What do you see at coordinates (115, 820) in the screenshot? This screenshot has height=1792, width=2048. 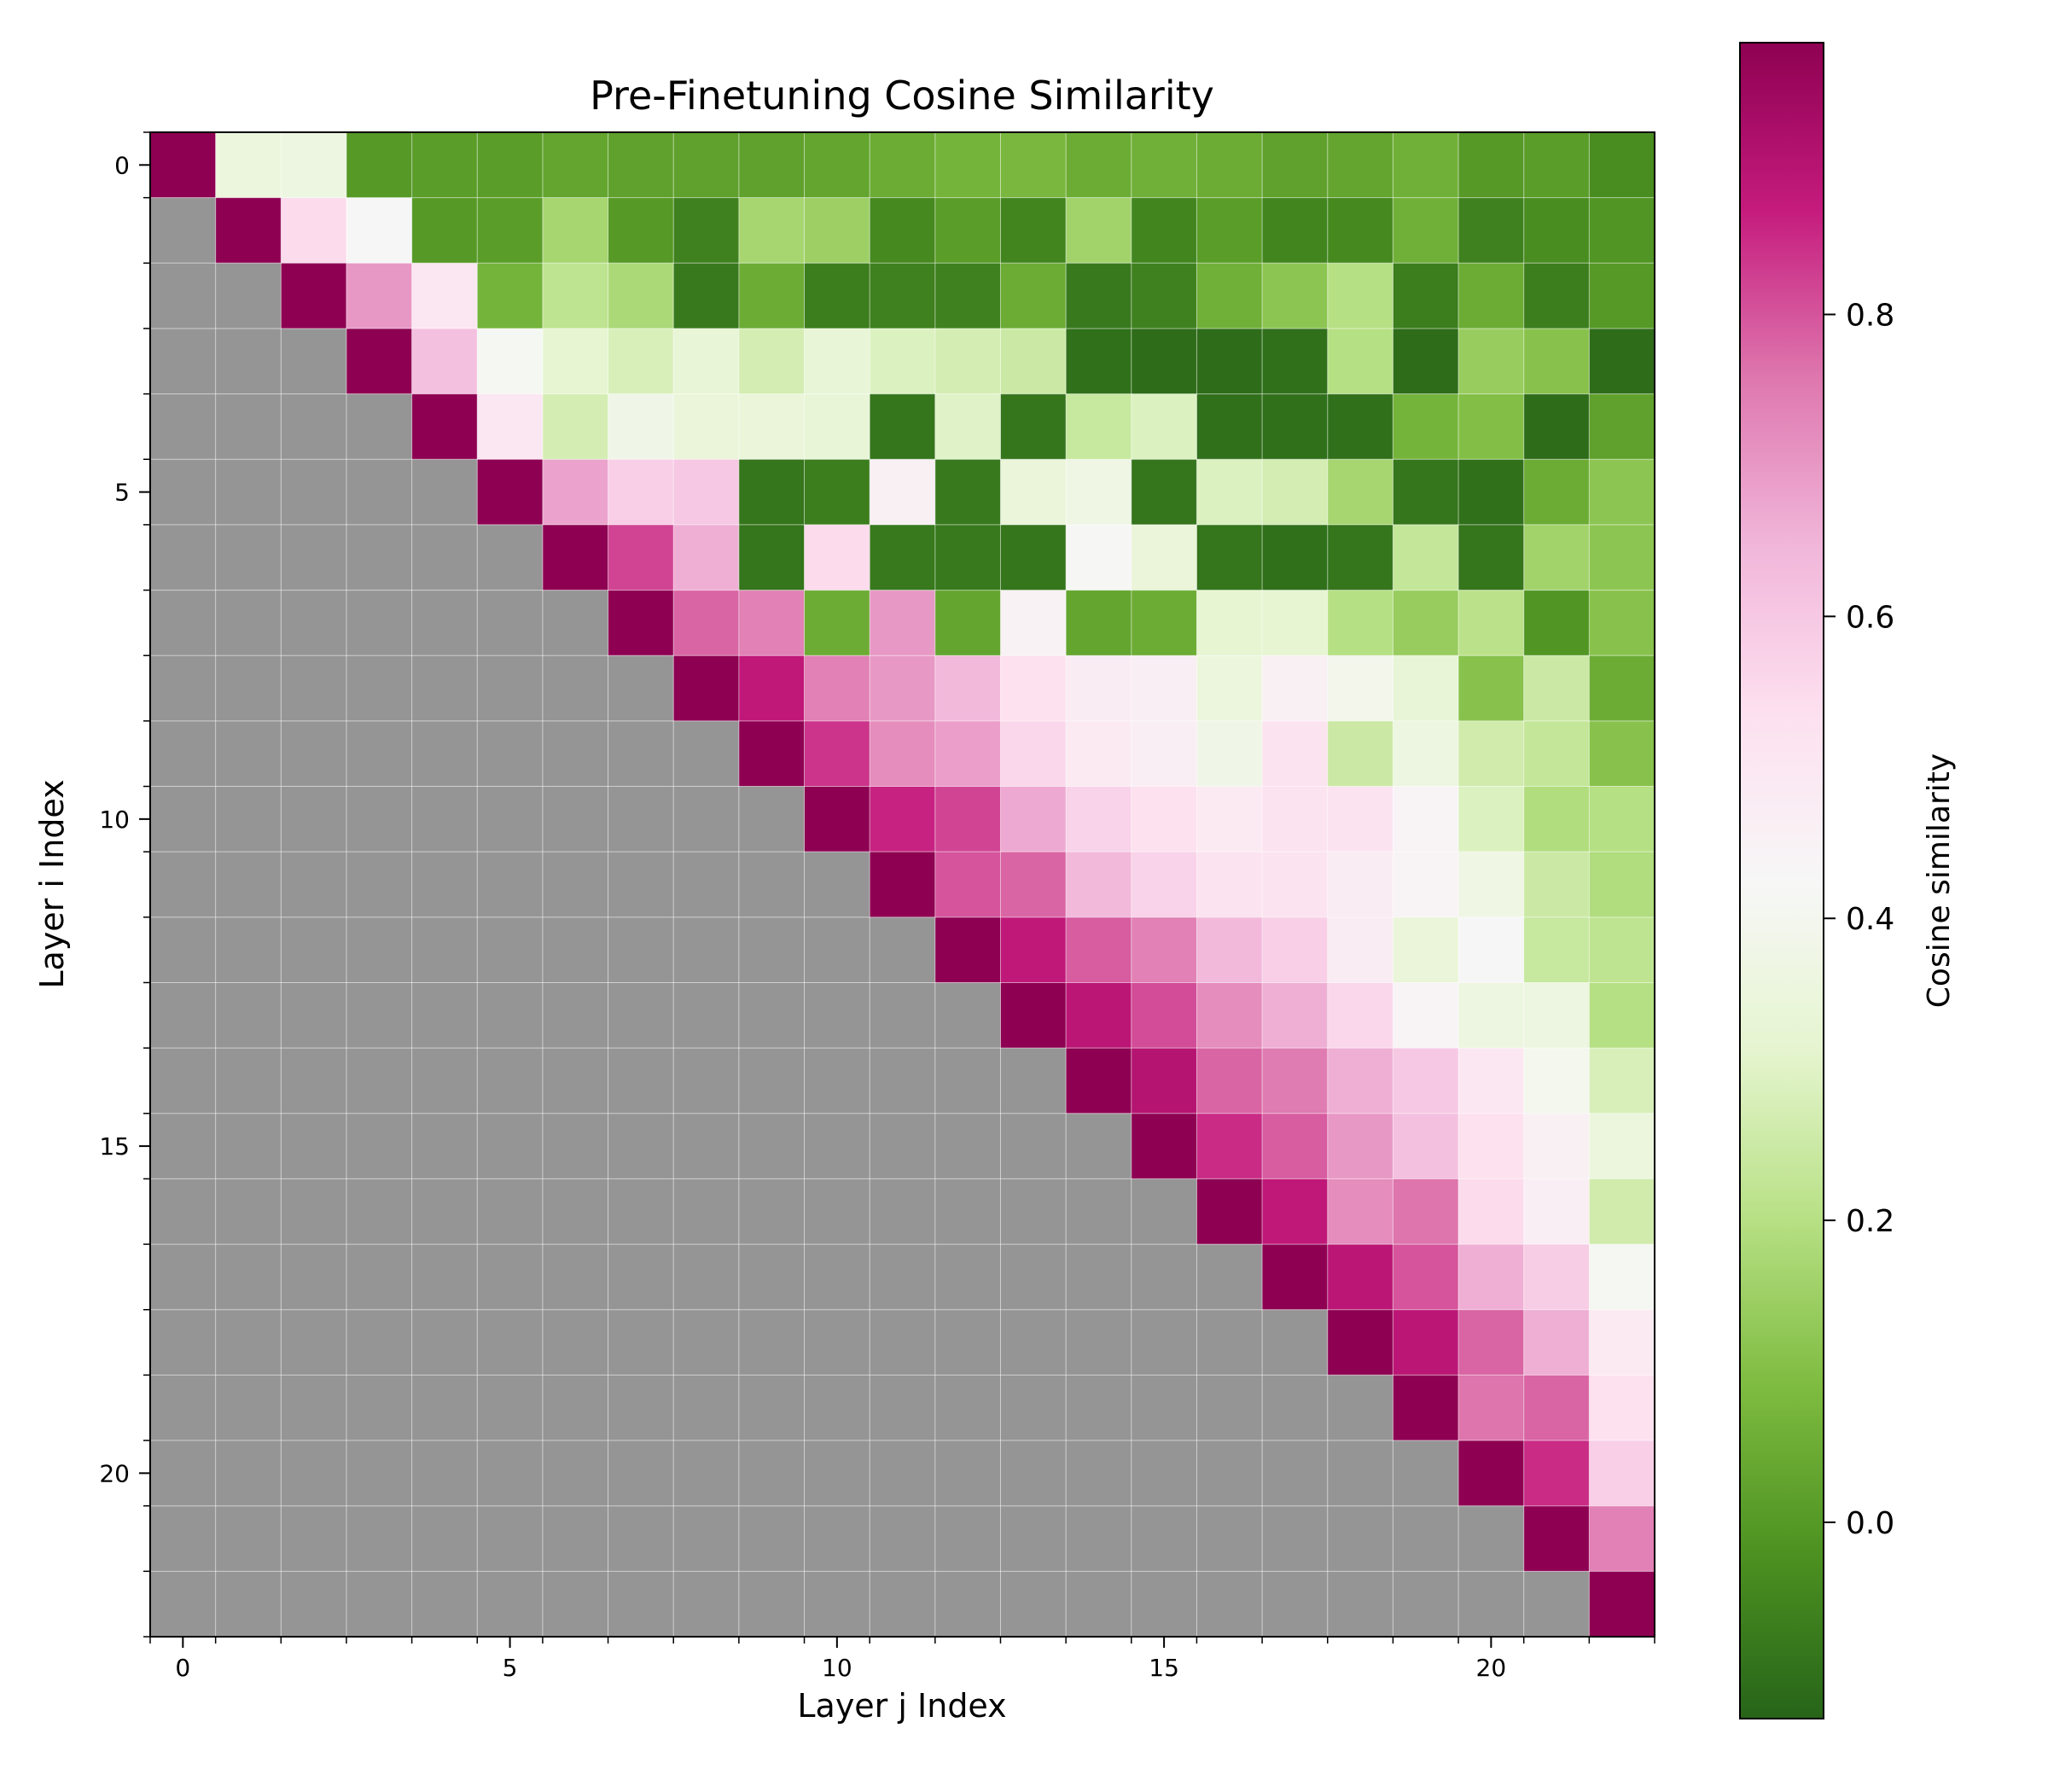 I see `y-tick-label: 10` at bounding box center [115, 820].